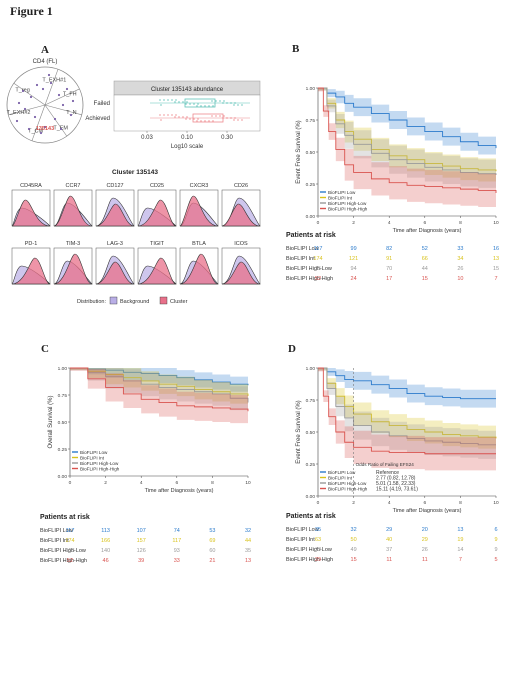 This screenshot has height=693, width=520. I want to click on risk-value: 19, so click(460, 540).